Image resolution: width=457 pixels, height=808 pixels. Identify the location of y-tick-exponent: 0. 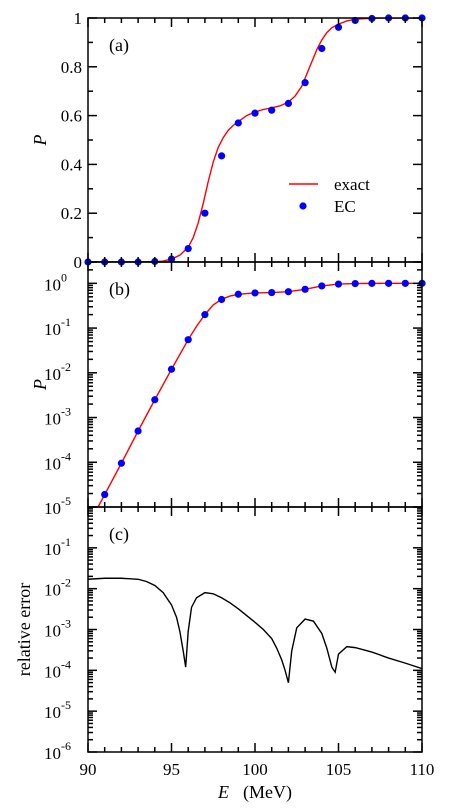
(64, 277).